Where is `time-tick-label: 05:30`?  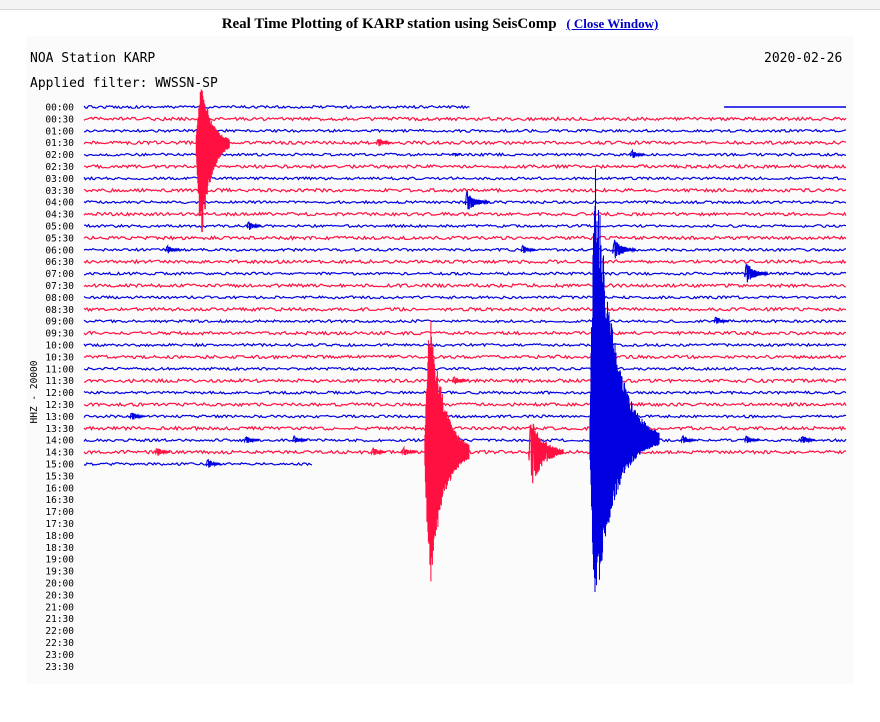 time-tick-label: 05:30 is located at coordinates (59, 238).